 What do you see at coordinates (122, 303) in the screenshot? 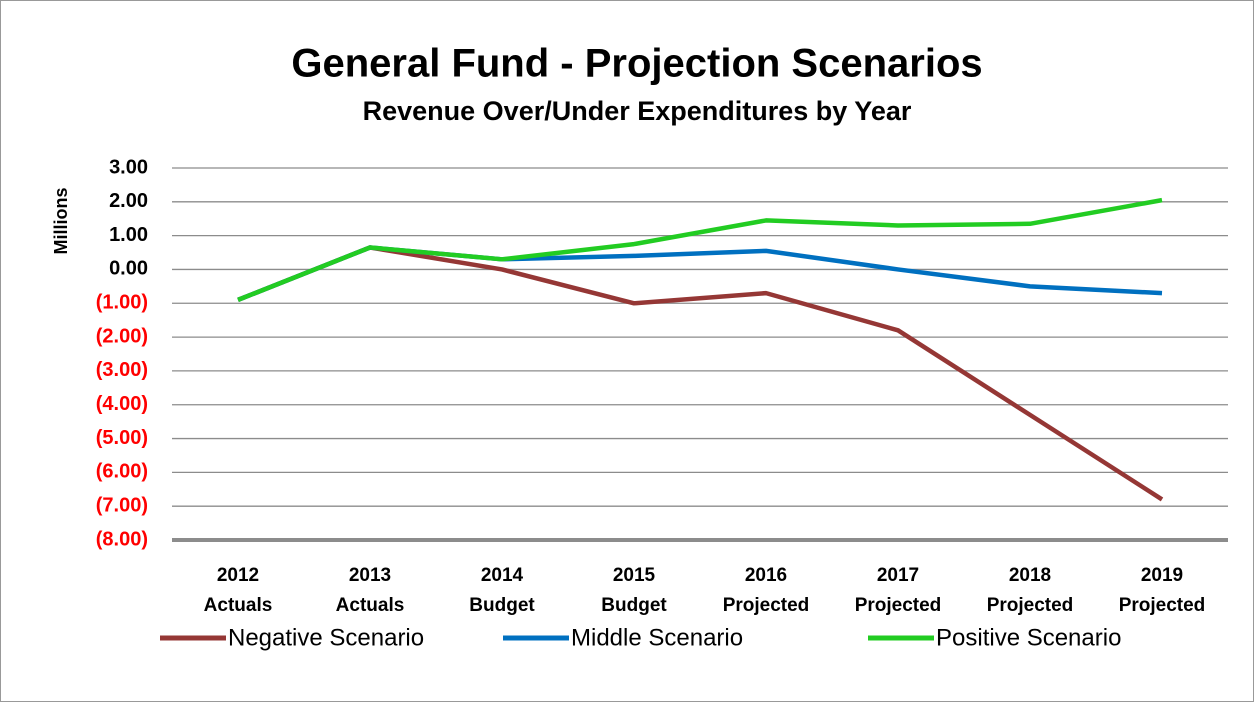
I see `y-tick-label: (1.00)` at bounding box center [122, 303].